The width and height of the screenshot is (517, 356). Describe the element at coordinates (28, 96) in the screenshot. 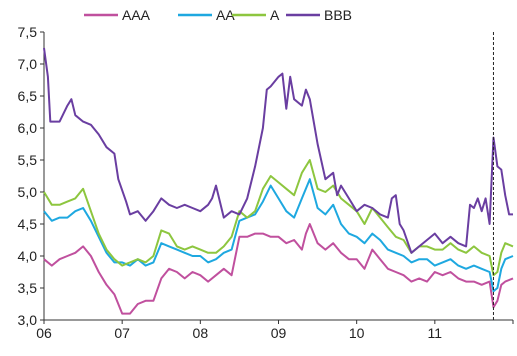

I see `y-tick-label: 6,5` at that location.